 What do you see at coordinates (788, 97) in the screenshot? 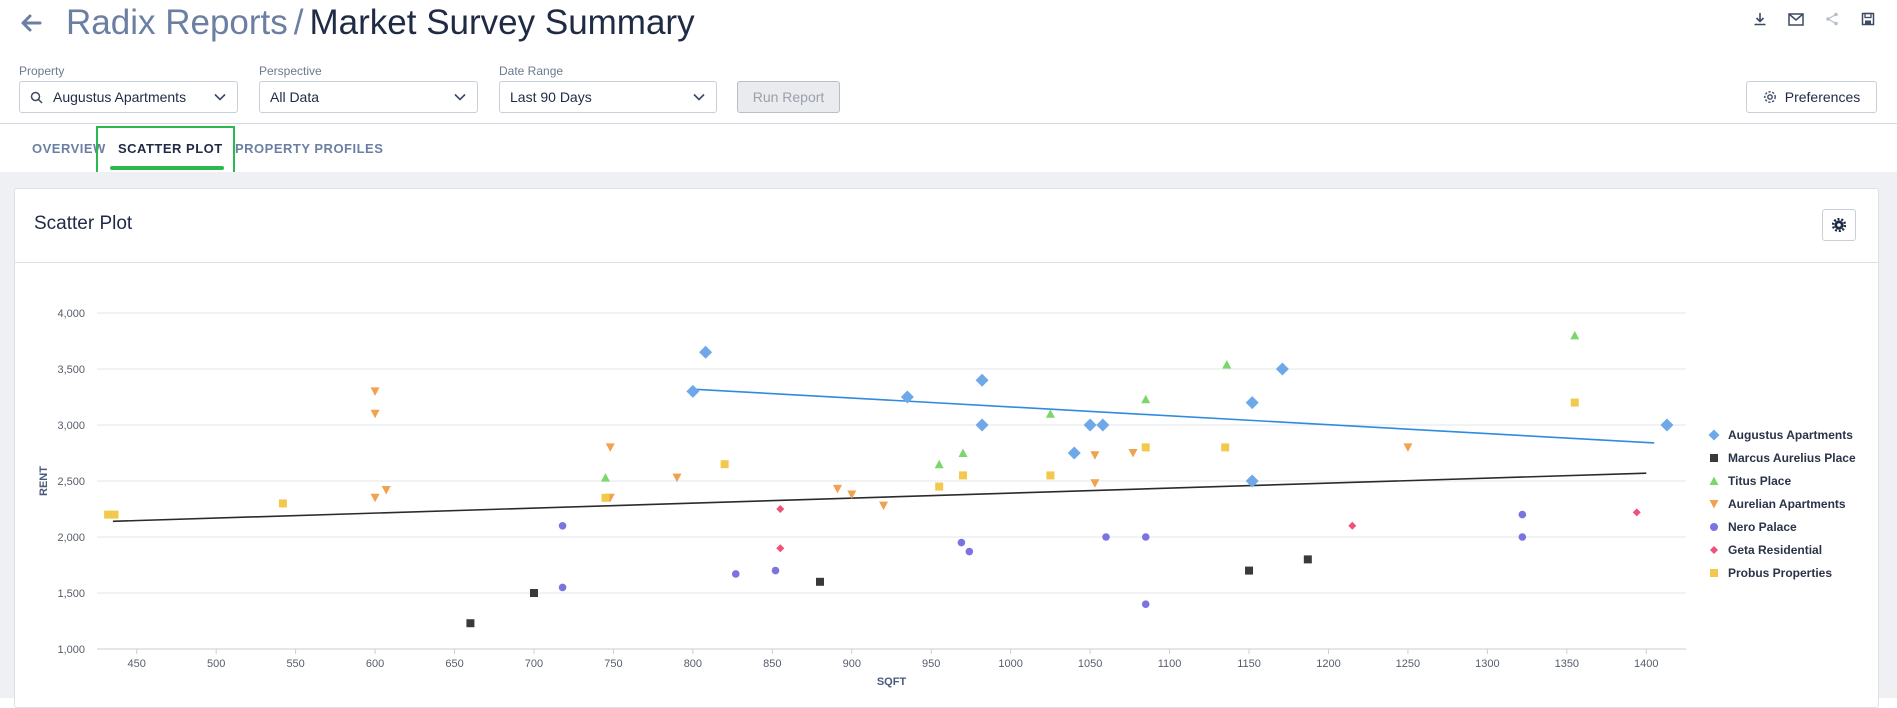
I see `run-report-button: Run Report` at bounding box center [788, 97].